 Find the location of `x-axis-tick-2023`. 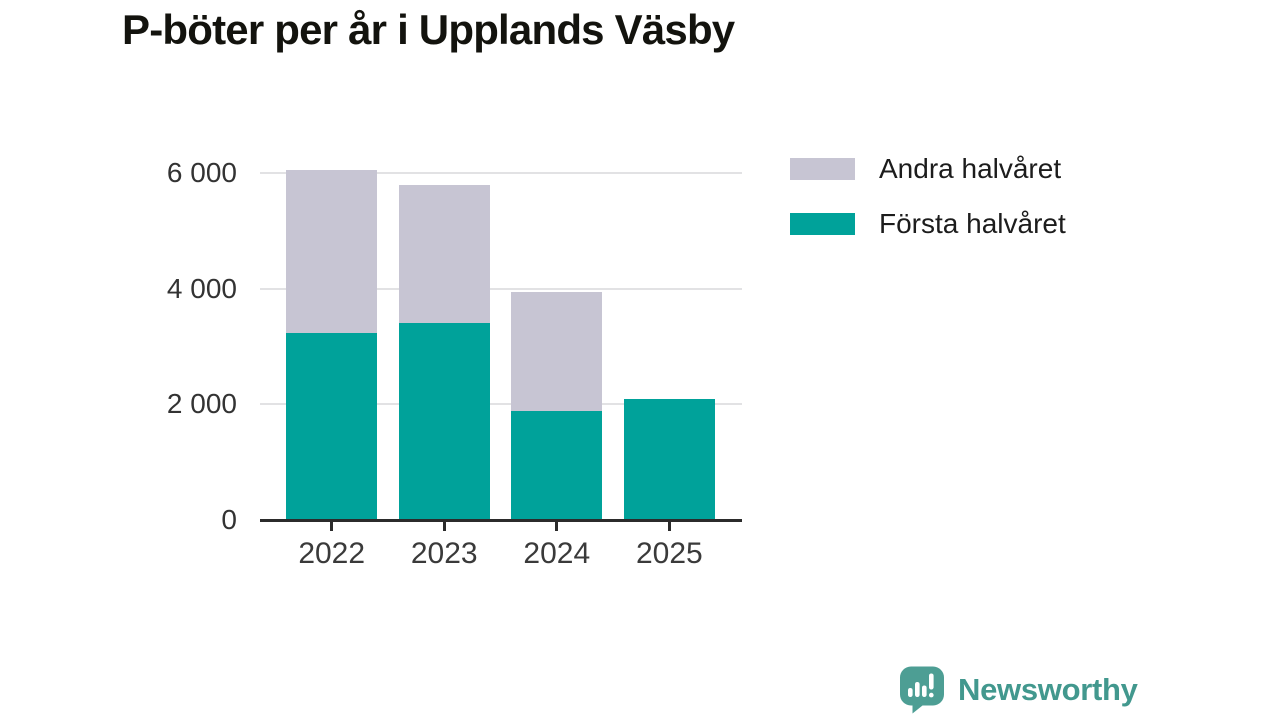

x-axis-tick-2023 is located at coordinates (444, 526).